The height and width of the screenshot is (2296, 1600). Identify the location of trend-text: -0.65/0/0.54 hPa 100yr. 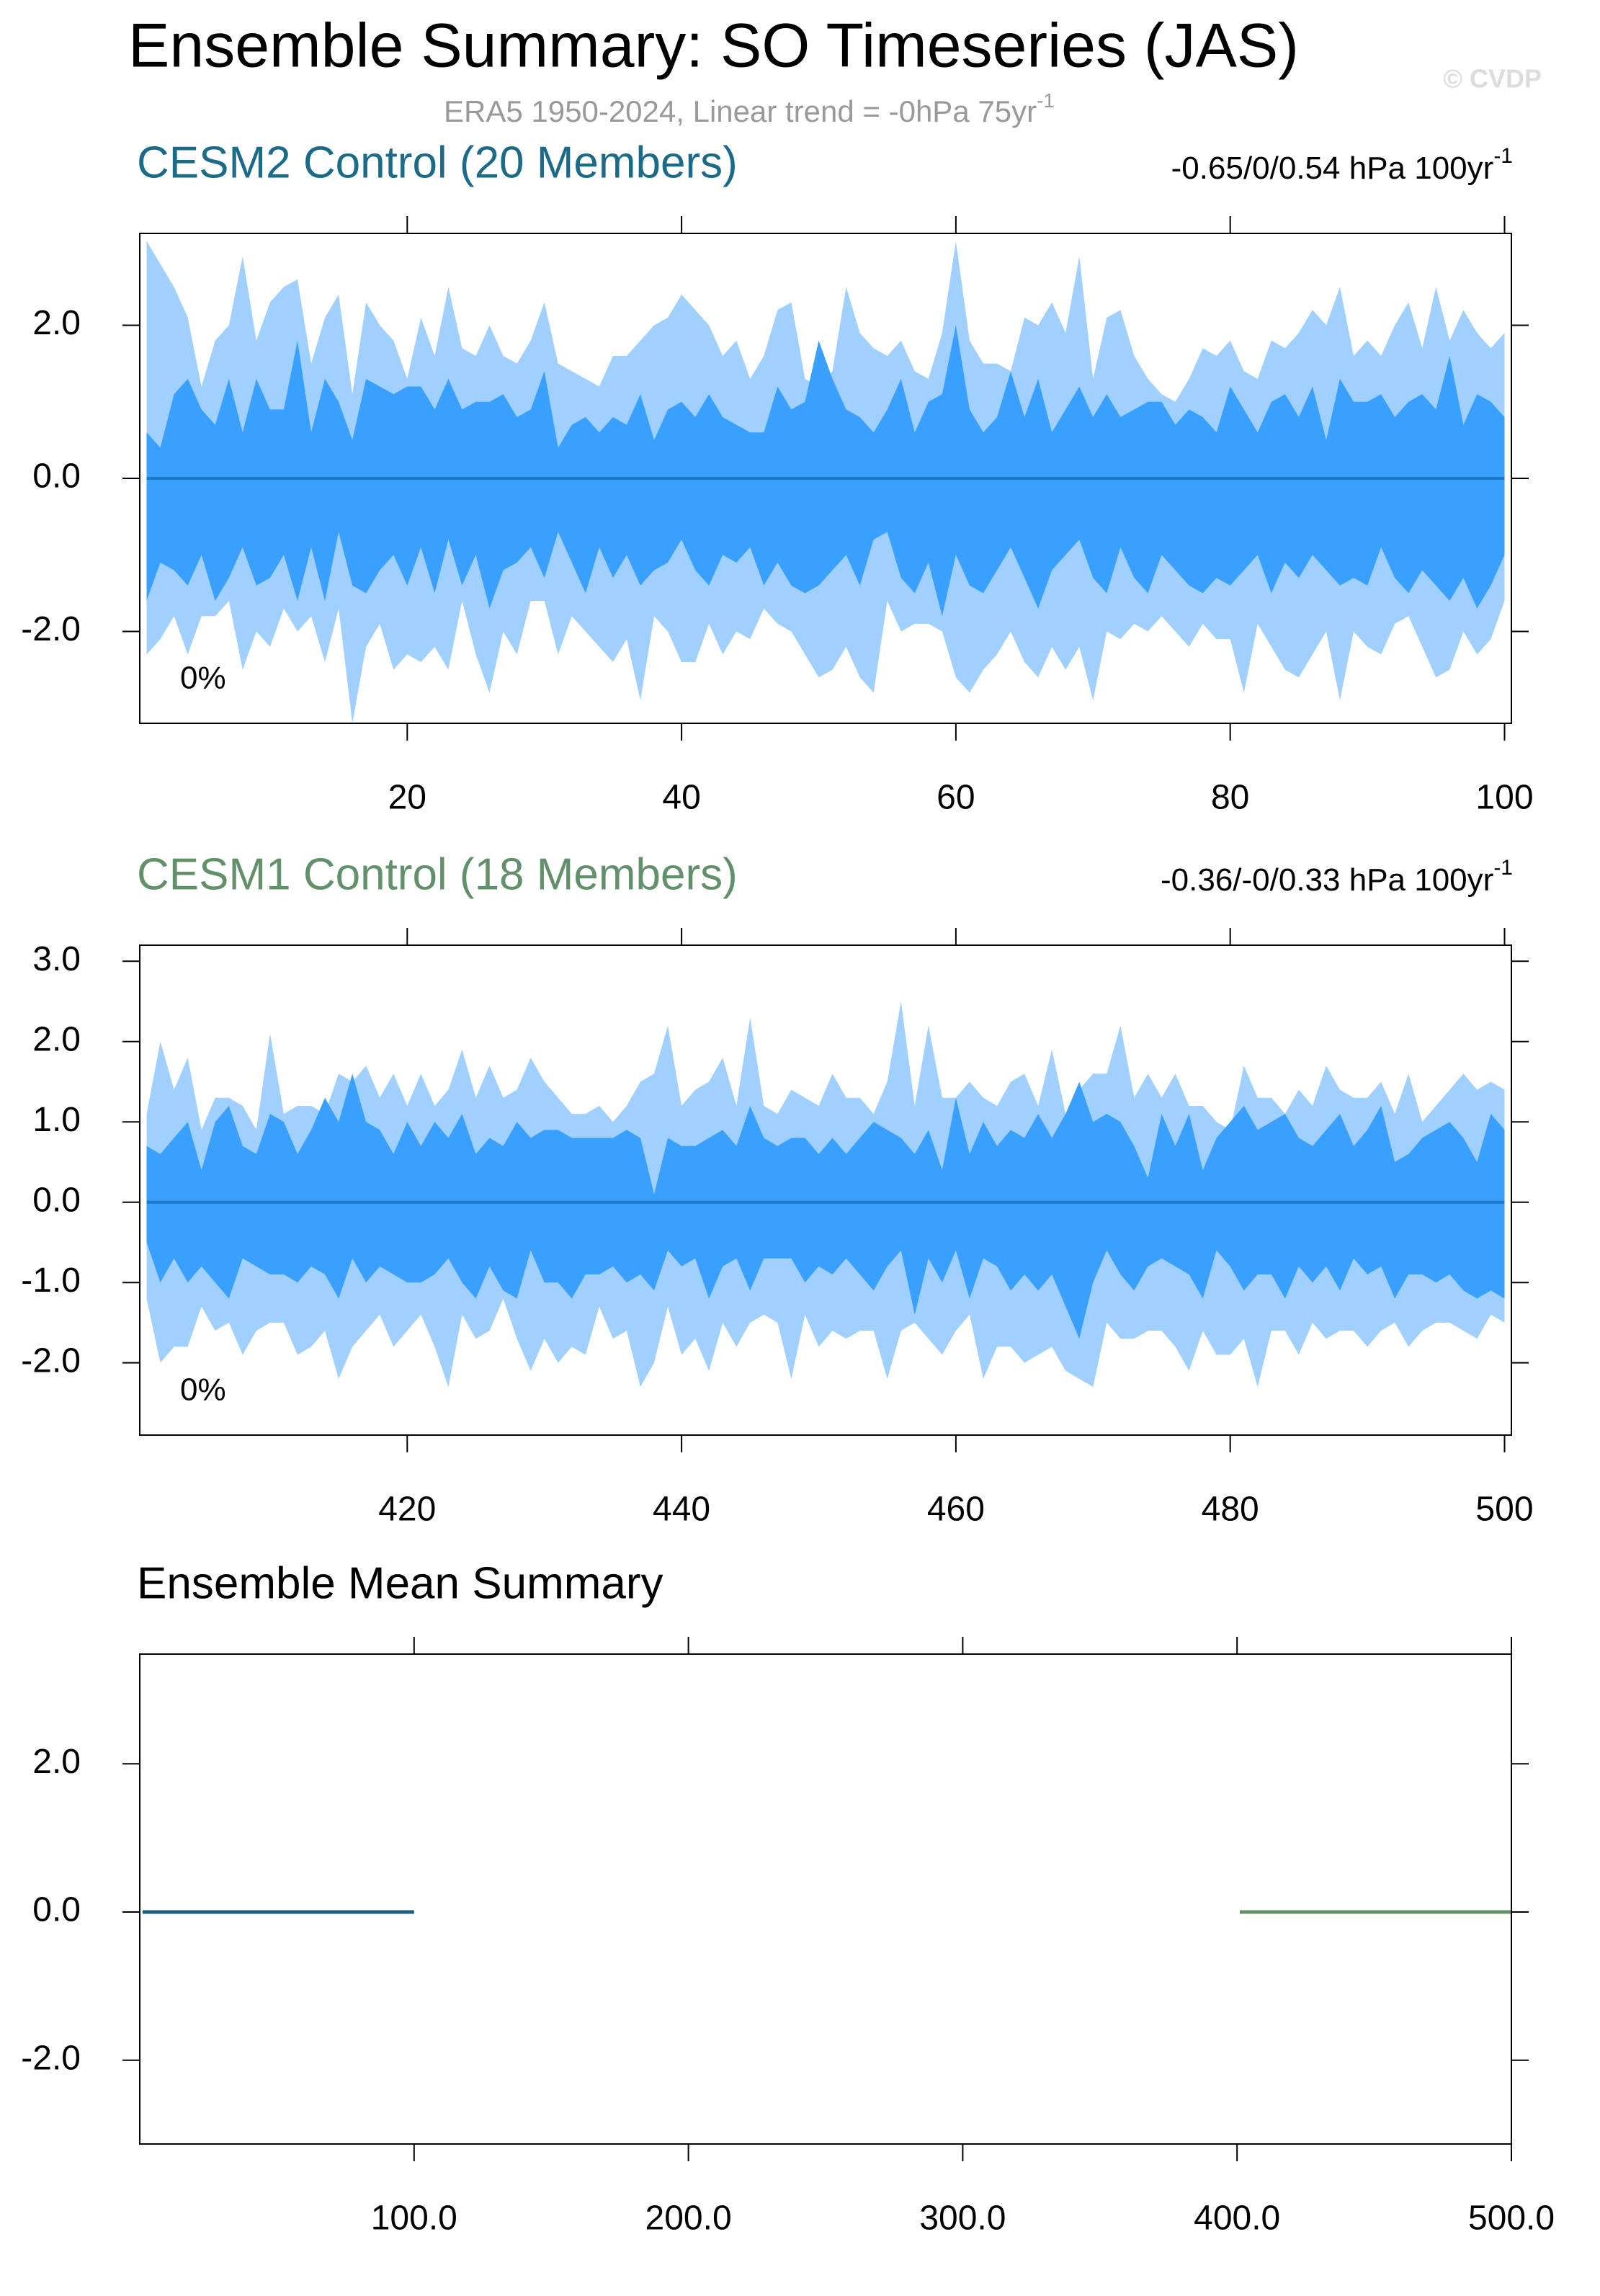
(1333, 168).